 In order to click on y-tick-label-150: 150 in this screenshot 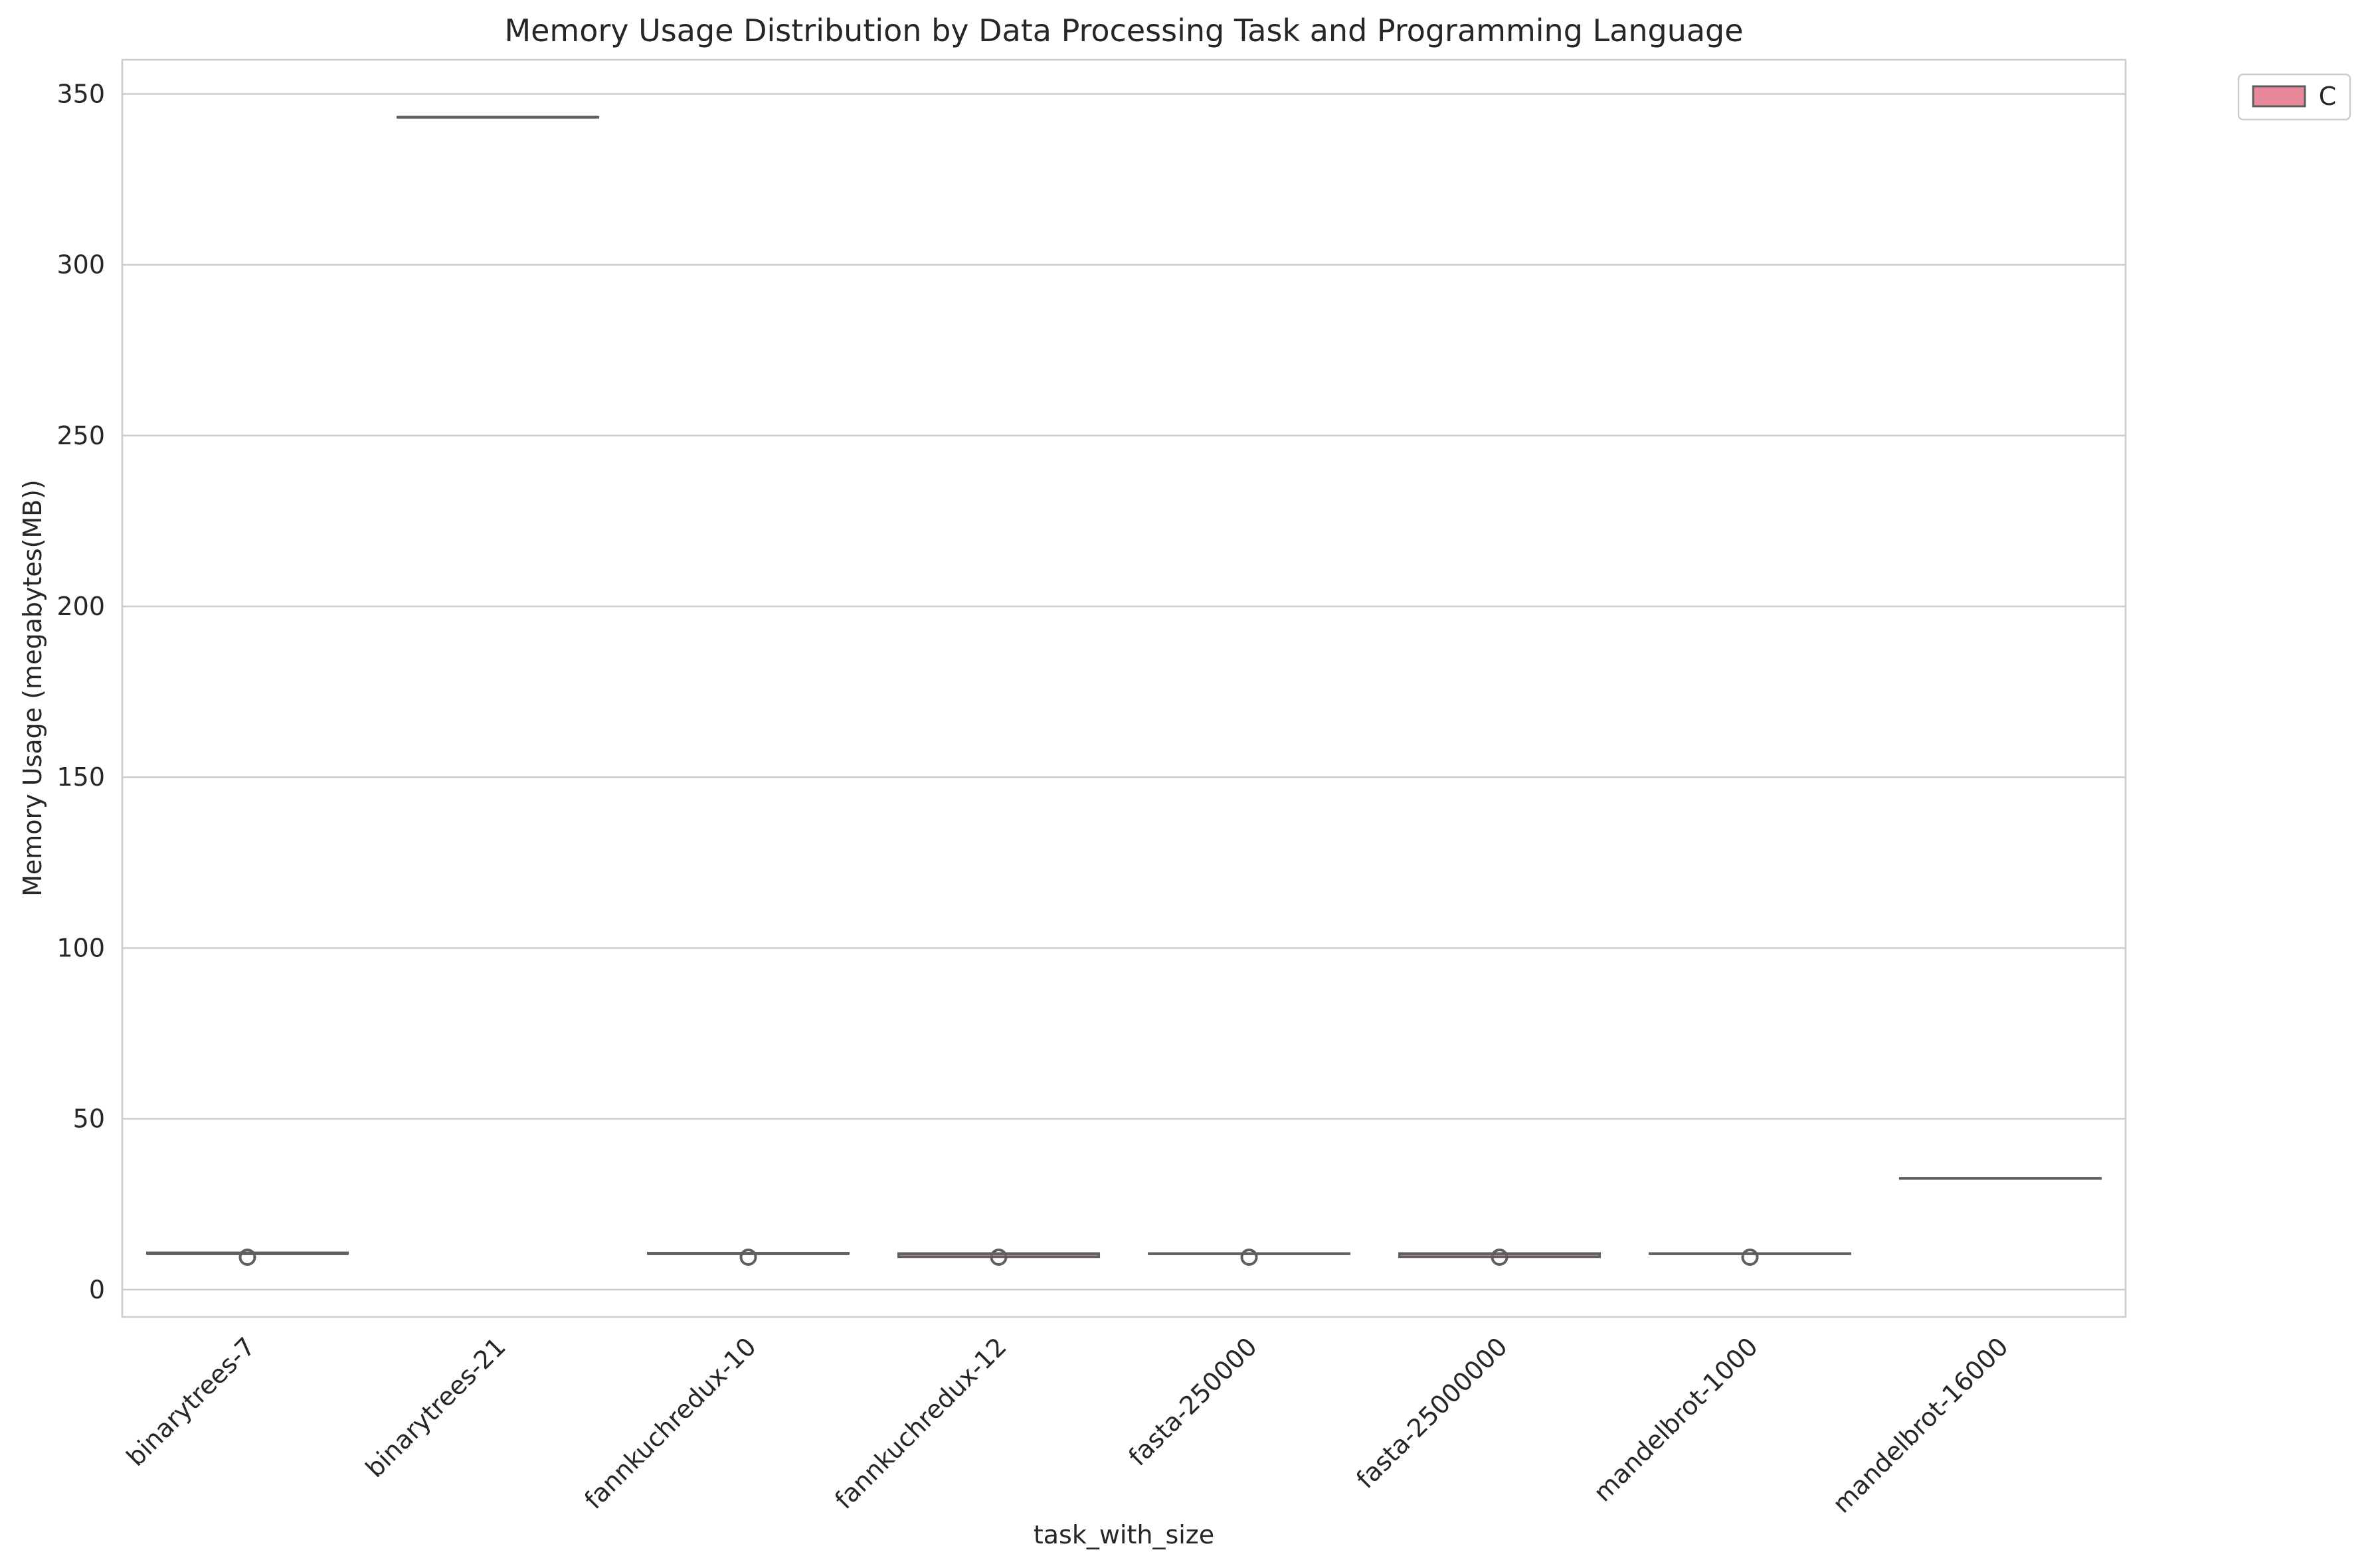, I will do `click(80, 777)`.